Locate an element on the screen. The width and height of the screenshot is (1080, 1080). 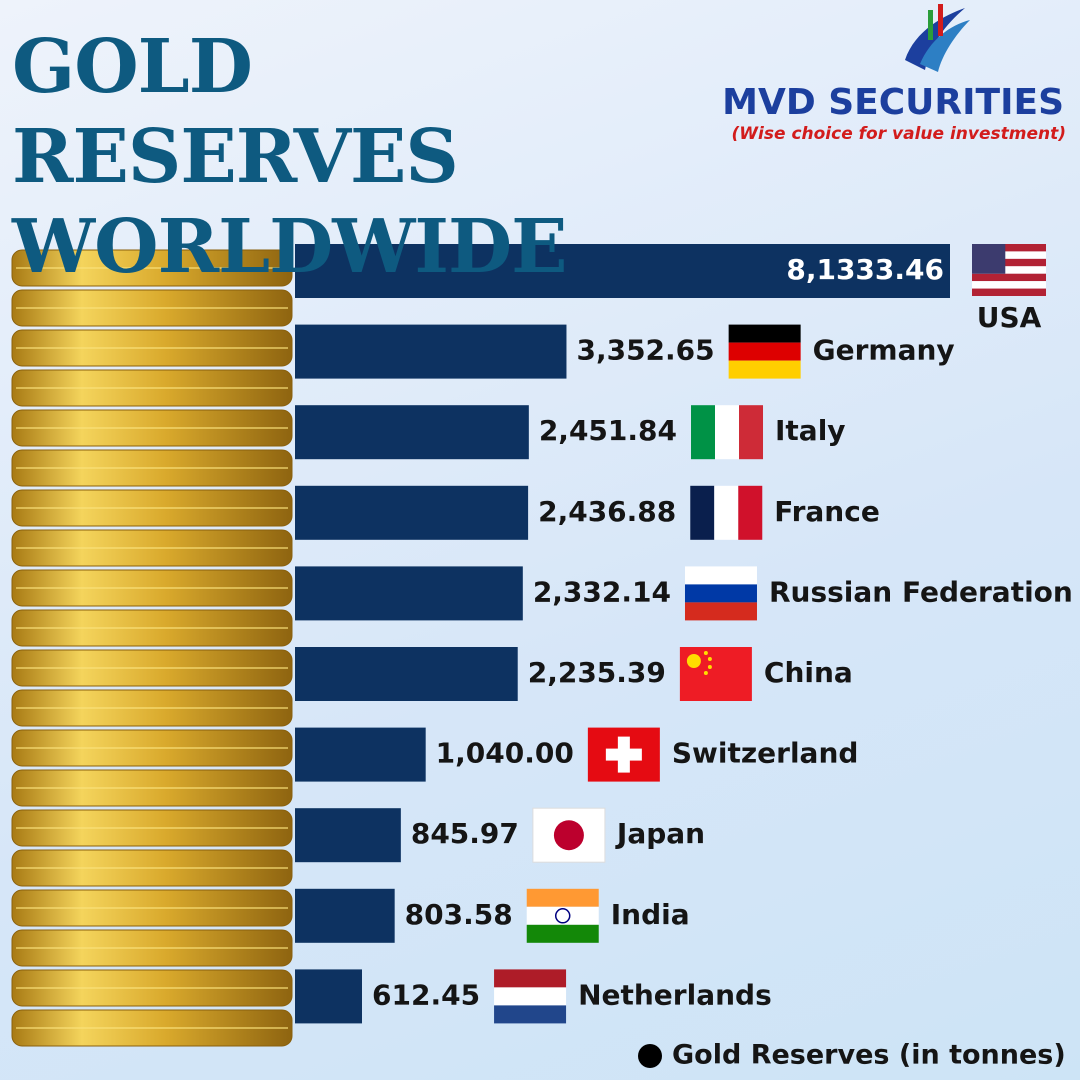
logo is located at coordinates (937, 38).